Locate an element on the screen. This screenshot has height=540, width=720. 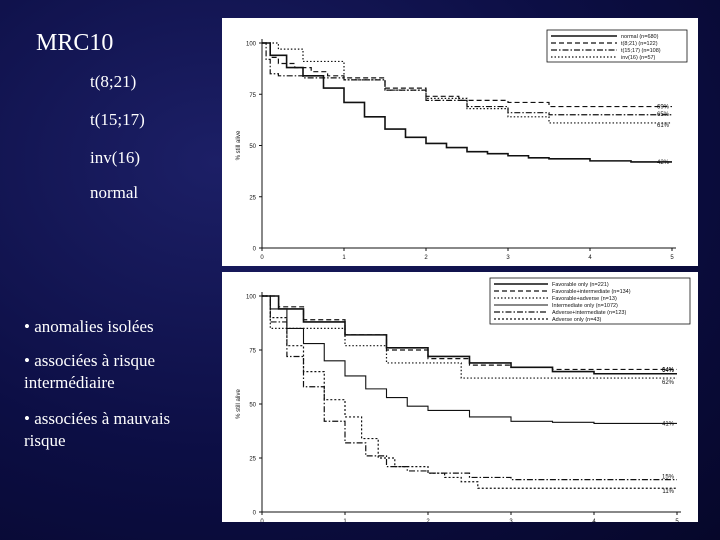
bullet-isolated: • anomalies isolées is located at coordinates (89, 326).